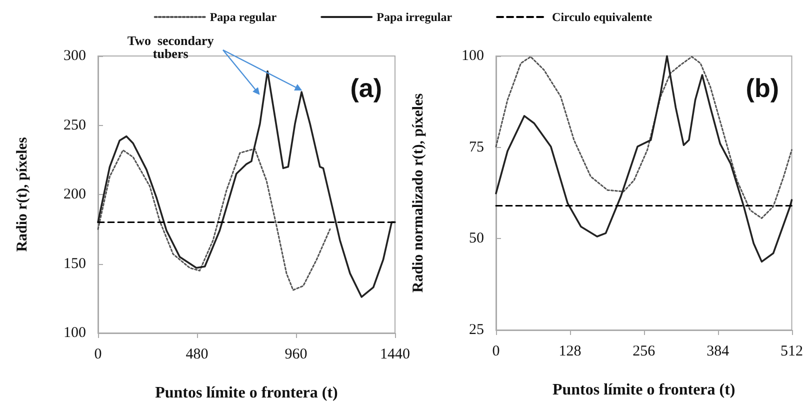 This screenshot has height=414, width=806. I want to click on text: (b), so click(763, 88).